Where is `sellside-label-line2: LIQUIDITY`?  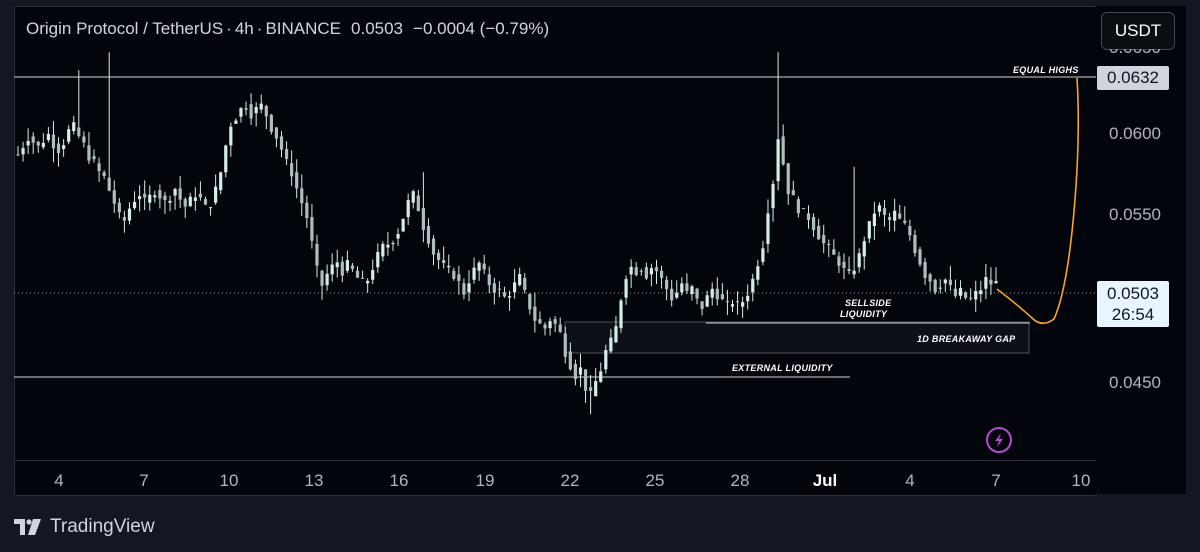
sellside-label-line2: LIQUIDITY is located at coordinates (864, 314).